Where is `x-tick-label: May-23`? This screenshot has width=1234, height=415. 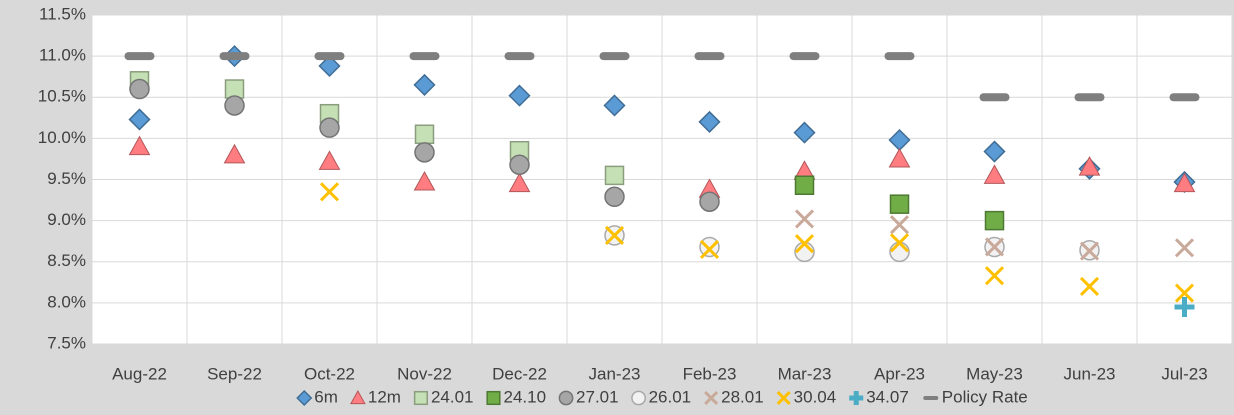 x-tick-label: May-23 is located at coordinates (994, 373).